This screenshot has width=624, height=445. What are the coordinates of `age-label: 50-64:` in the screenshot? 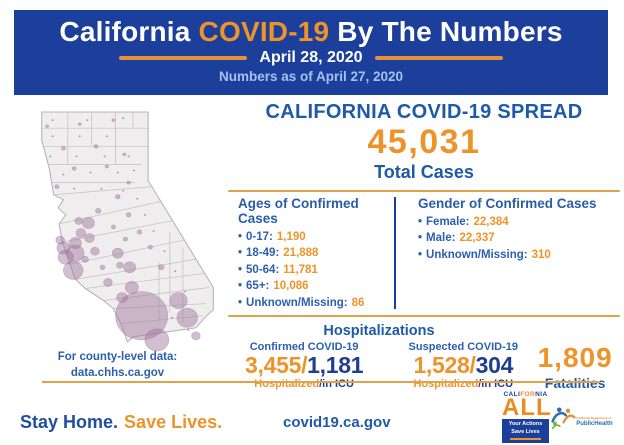 It's located at (263, 269).